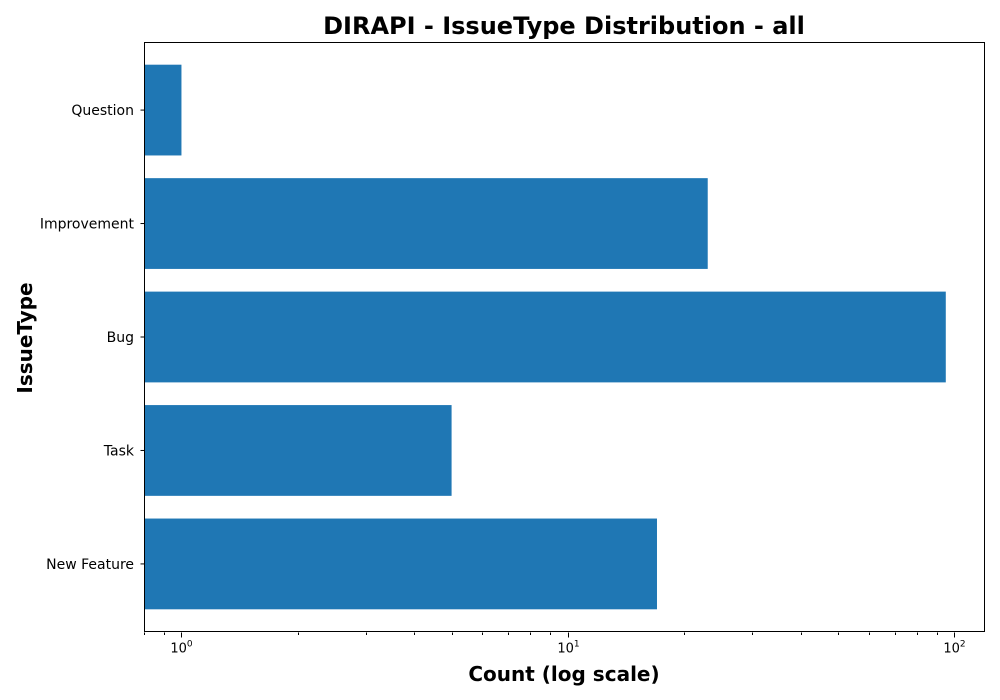  I want to click on y-axis-ticks: New Feature Task Bug Improvement Question, so click(92, 338).